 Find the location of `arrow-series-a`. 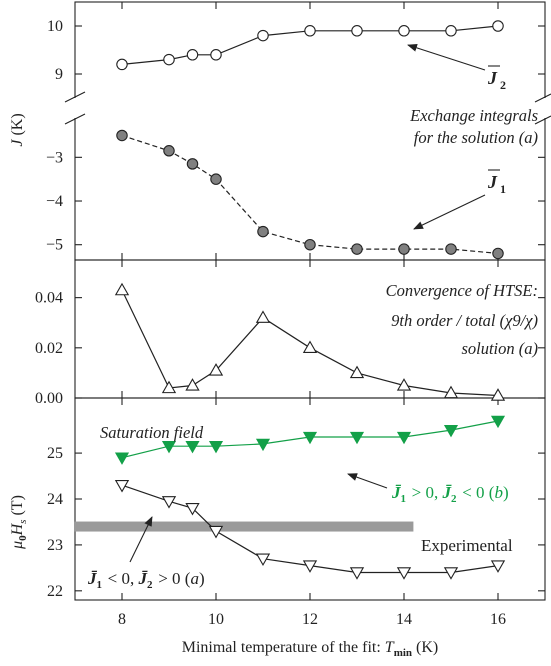

arrow-series-a is located at coordinates (141, 539).